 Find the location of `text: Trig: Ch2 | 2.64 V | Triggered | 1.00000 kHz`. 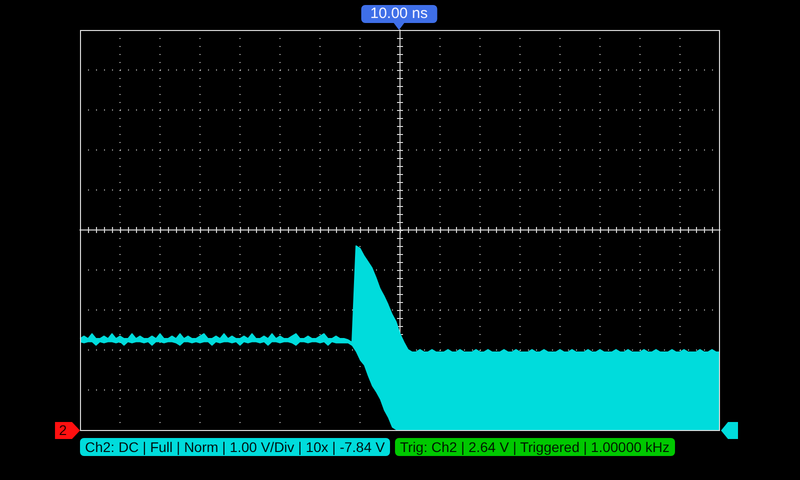

text: Trig: Ch2 | 2.64 V | Triggered | 1.00000 kHz is located at coordinates (535, 447).